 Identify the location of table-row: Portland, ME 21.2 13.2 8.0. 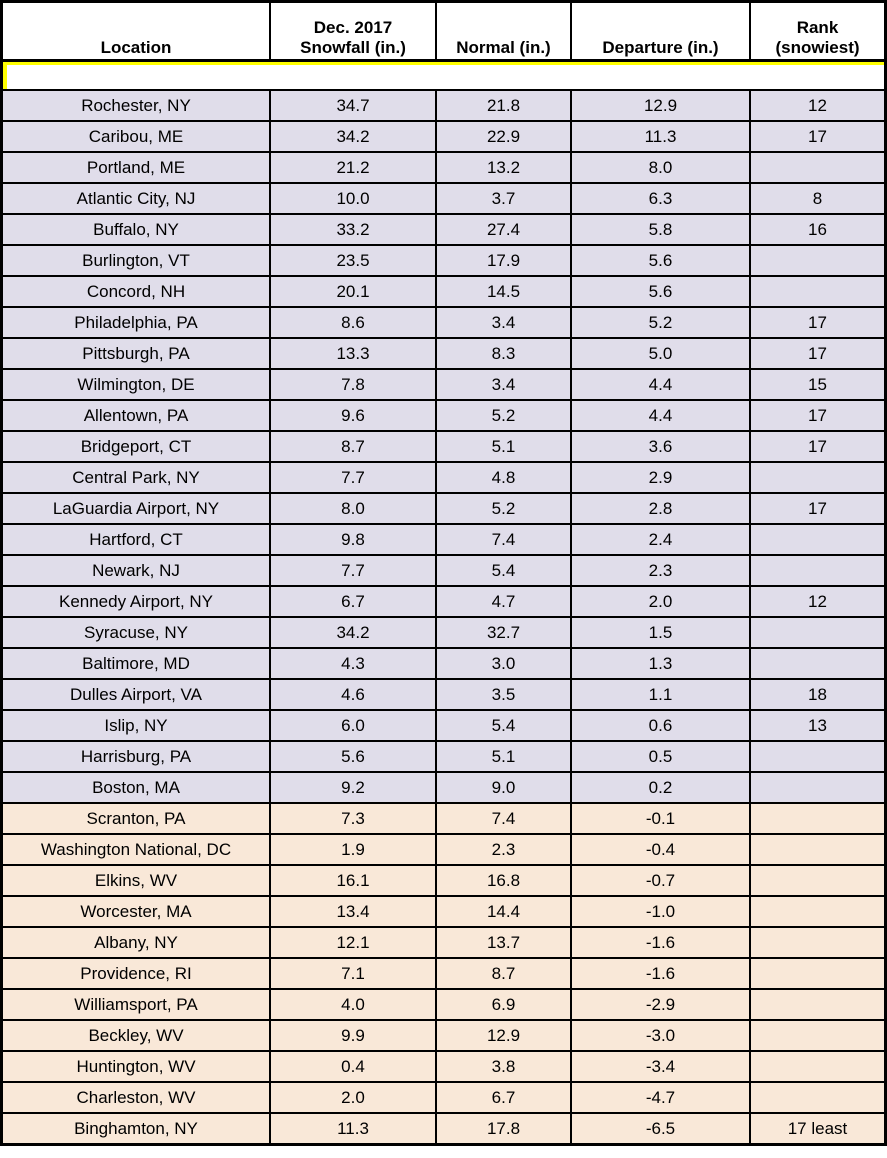
(443, 168).